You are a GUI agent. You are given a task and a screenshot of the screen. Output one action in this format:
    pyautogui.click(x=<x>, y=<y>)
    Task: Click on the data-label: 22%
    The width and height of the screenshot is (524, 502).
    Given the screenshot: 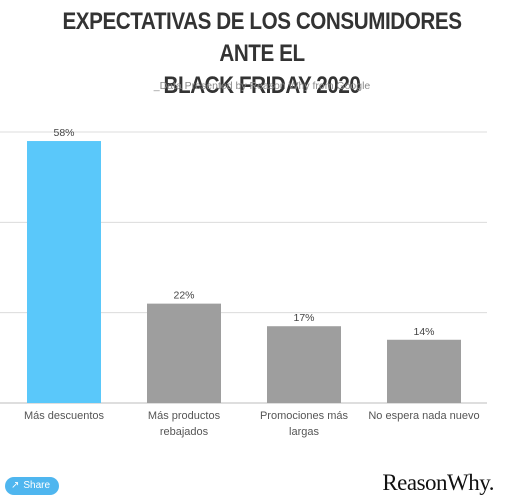 What is the action you would take?
    pyautogui.click(x=183, y=296)
    